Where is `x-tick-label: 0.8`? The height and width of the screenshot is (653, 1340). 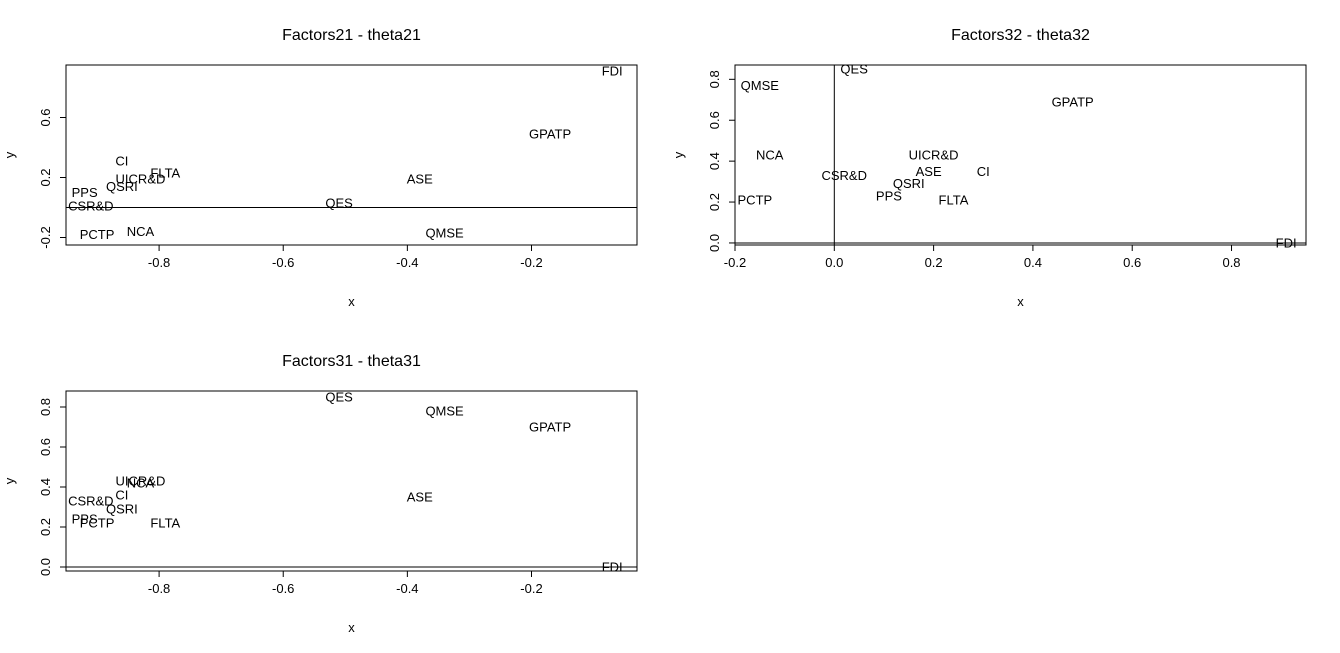 x-tick-label: 0.8 is located at coordinates (1231, 262).